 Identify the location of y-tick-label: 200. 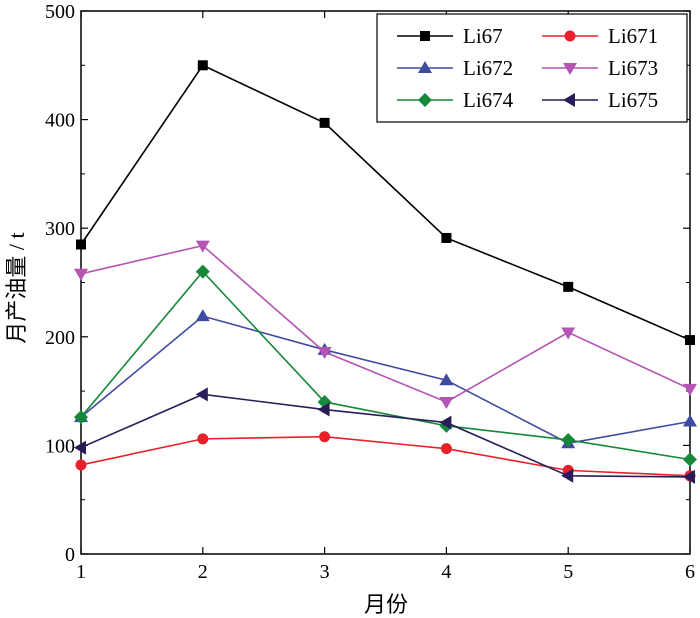
(60, 338).